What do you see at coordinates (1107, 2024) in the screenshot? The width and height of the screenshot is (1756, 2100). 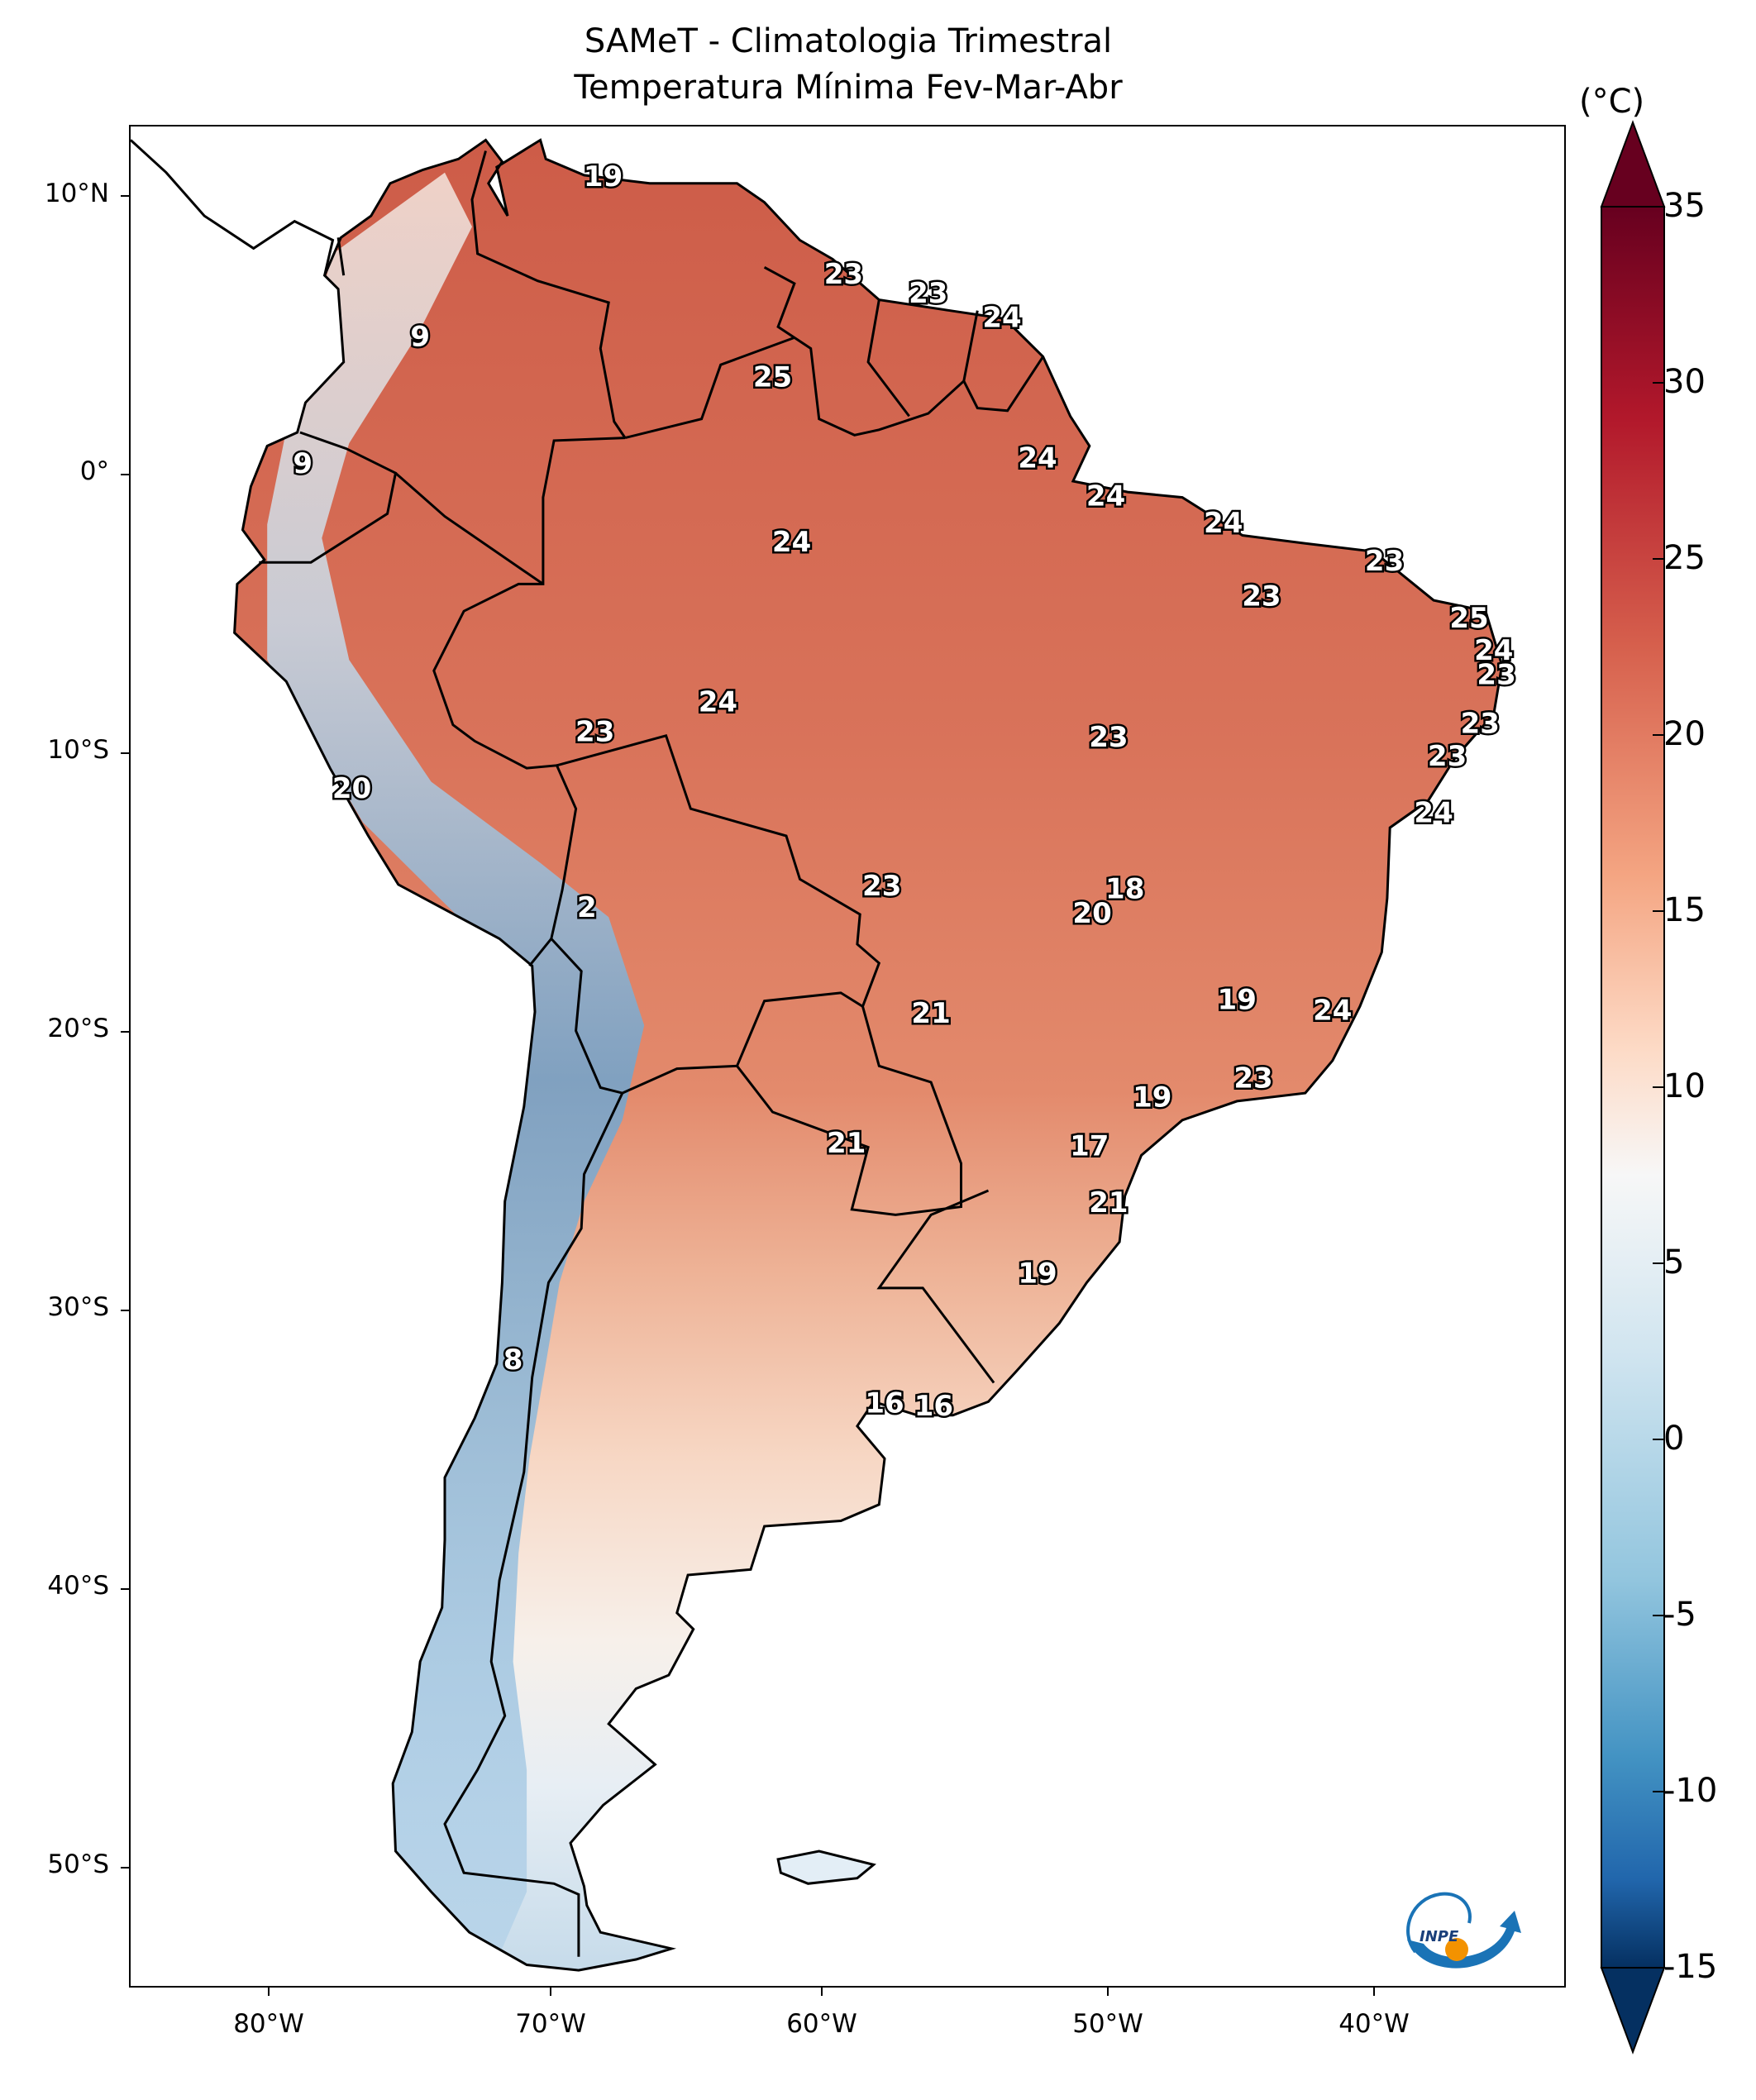 I see `lon-label-50w: 50°W` at bounding box center [1107, 2024].